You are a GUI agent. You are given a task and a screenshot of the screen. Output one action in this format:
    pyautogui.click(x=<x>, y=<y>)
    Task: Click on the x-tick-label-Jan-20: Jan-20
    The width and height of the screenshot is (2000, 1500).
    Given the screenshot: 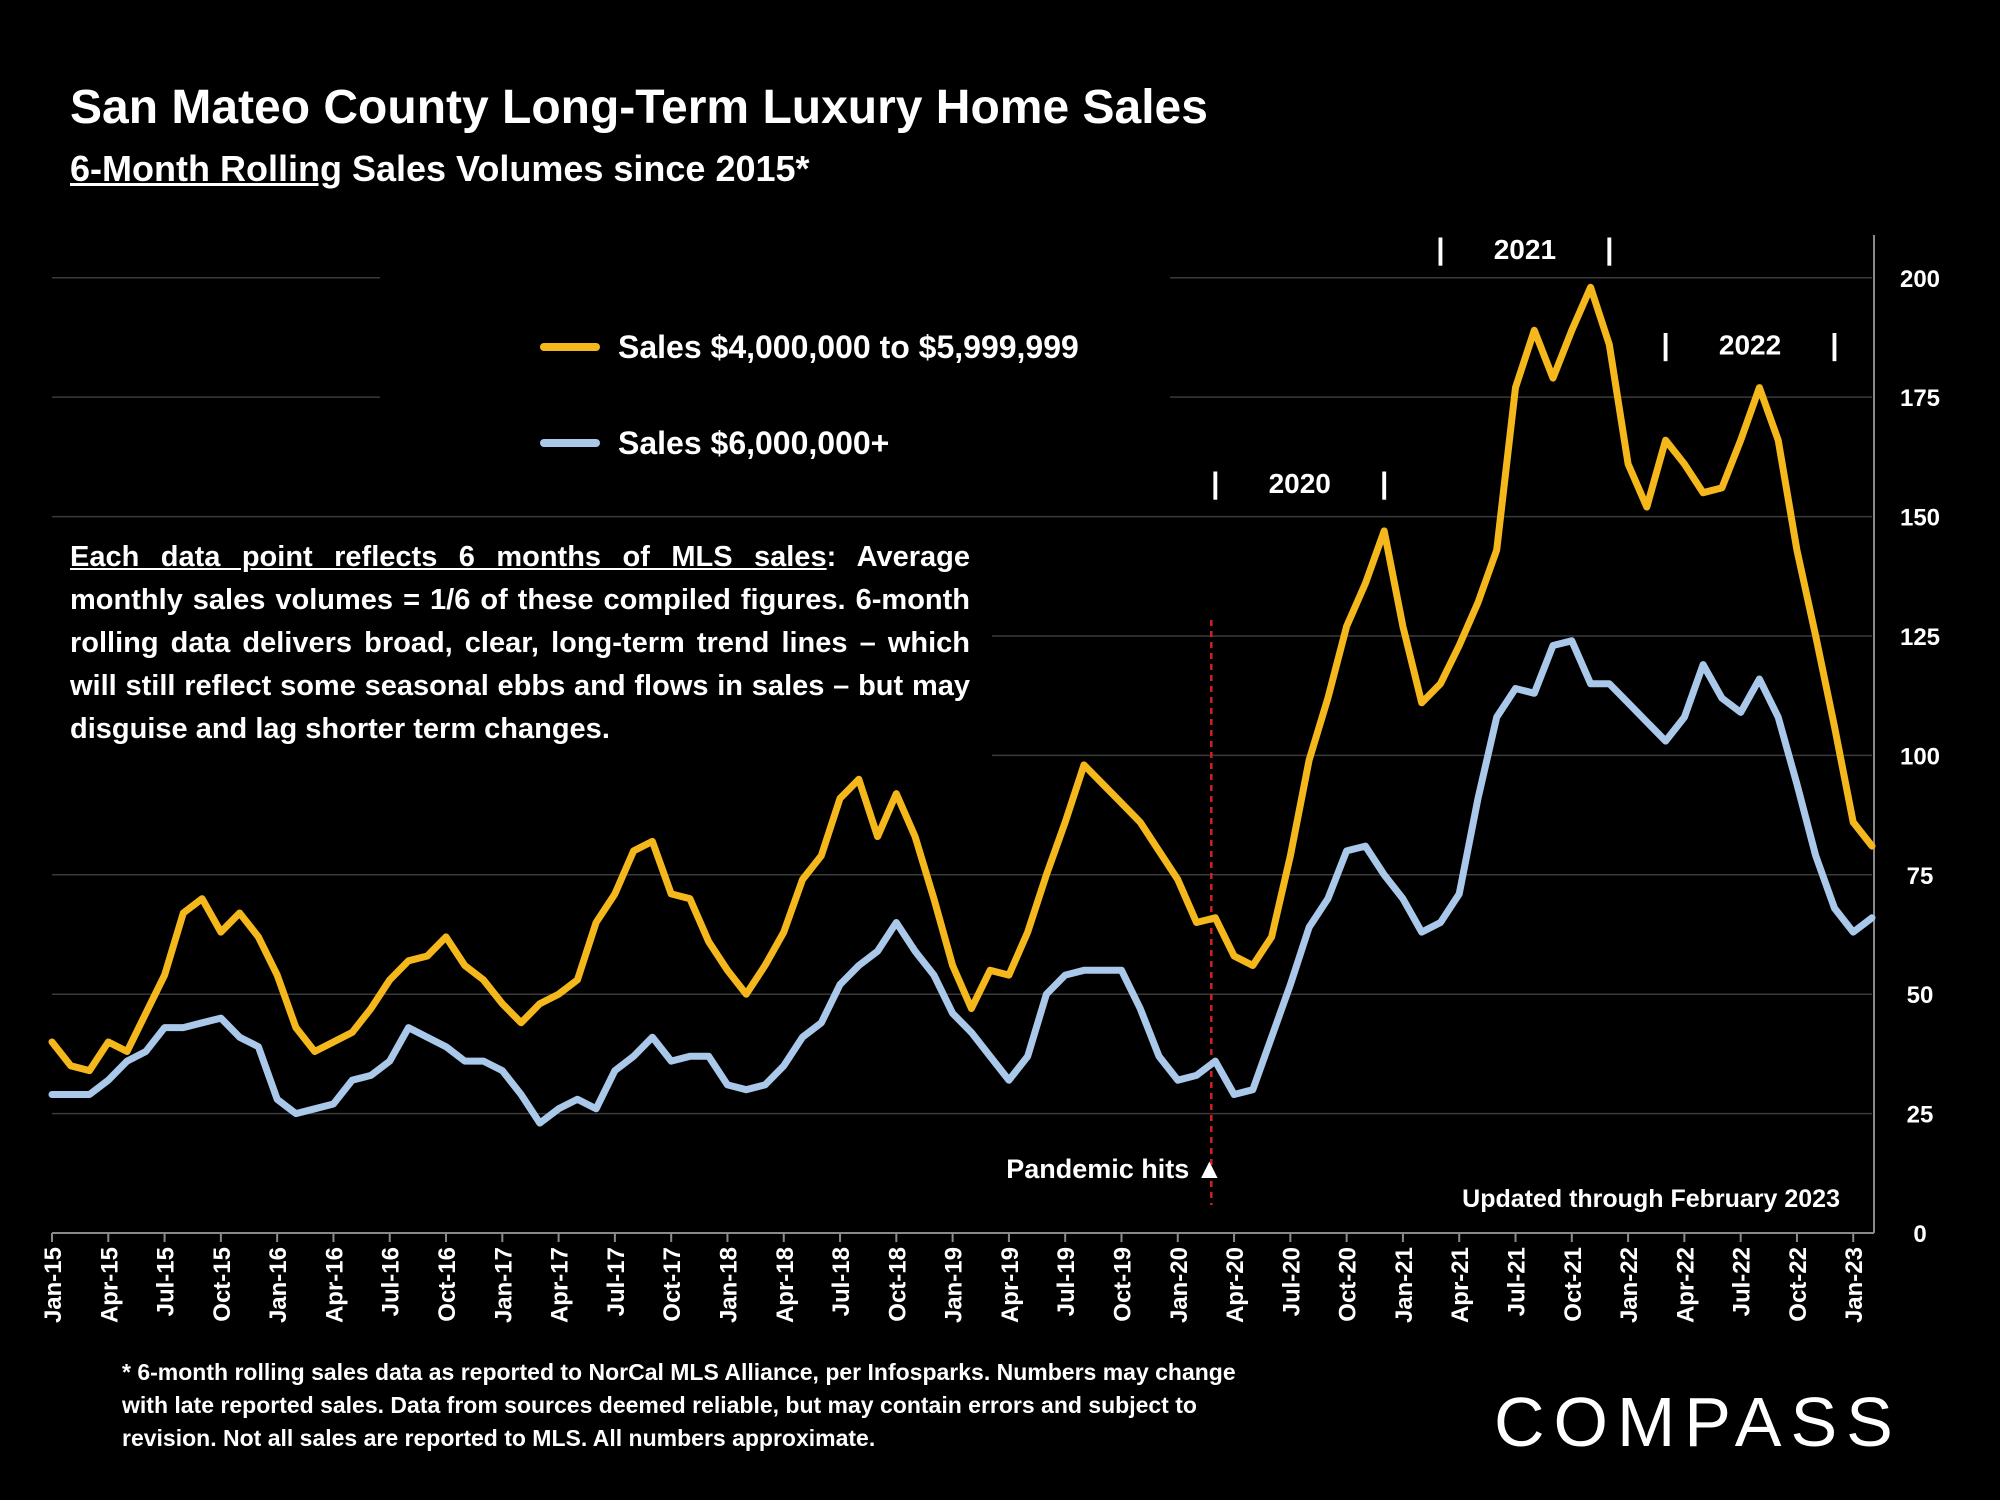 What is the action you would take?
    pyautogui.click(x=1179, y=1285)
    